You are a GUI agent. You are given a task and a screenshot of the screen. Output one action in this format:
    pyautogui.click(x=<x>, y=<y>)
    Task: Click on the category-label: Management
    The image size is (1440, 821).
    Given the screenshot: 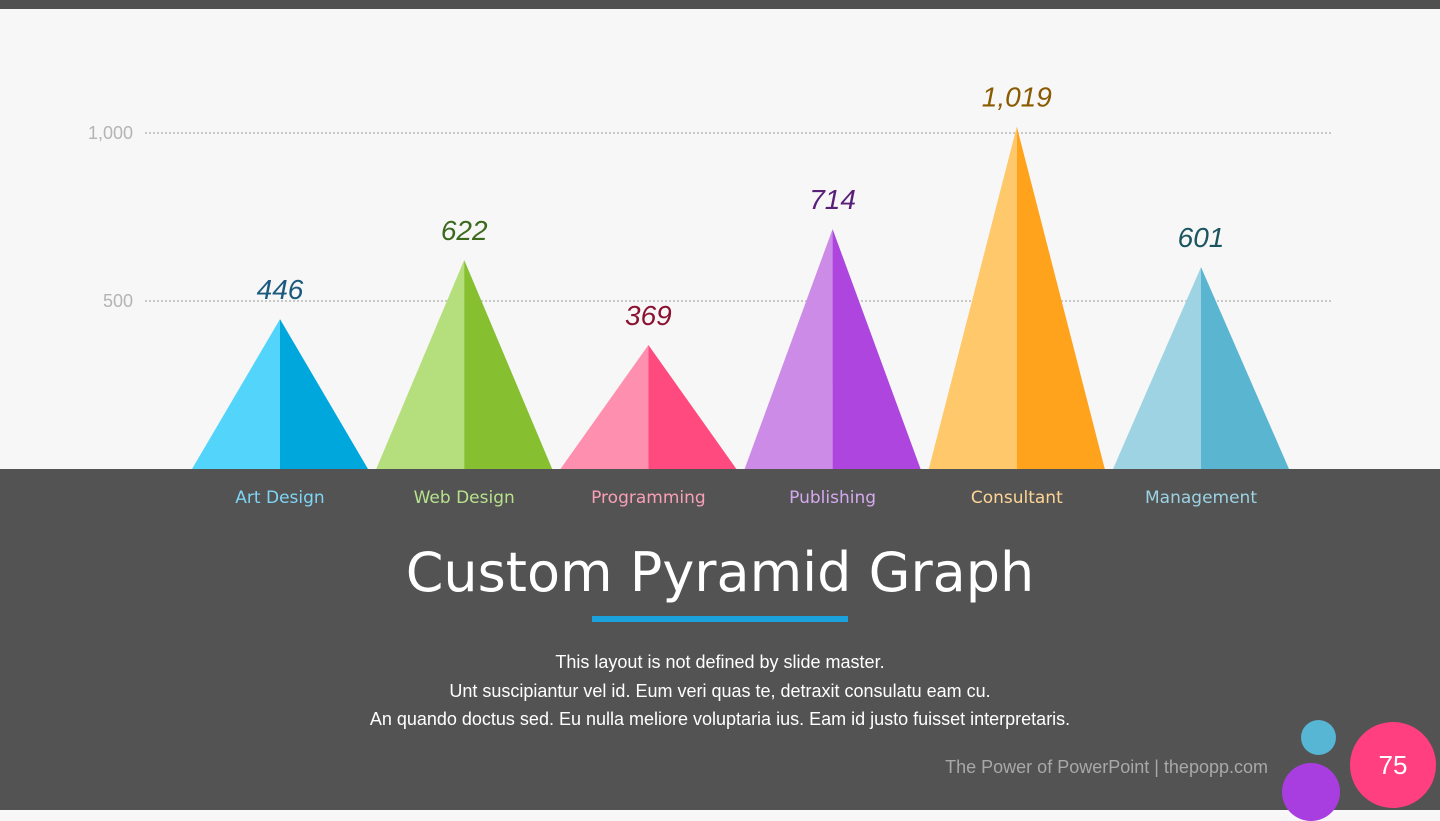 What is the action you would take?
    pyautogui.click(x=1201, y=498)
    